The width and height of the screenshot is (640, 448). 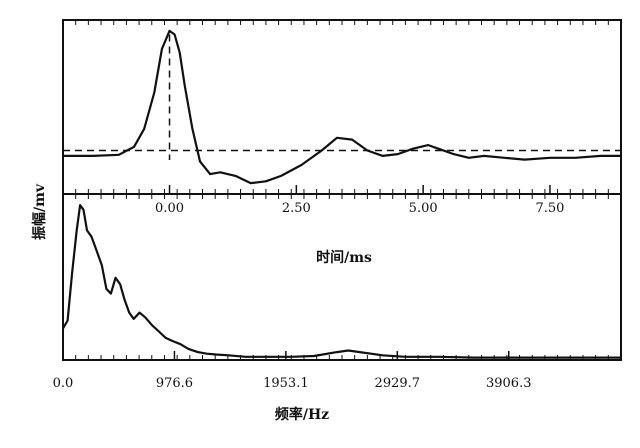 What do you see at coordinates (509, 383) in the screenshot?
I see `x-tick-label: 3906.3` at bounding box center [509, 383].